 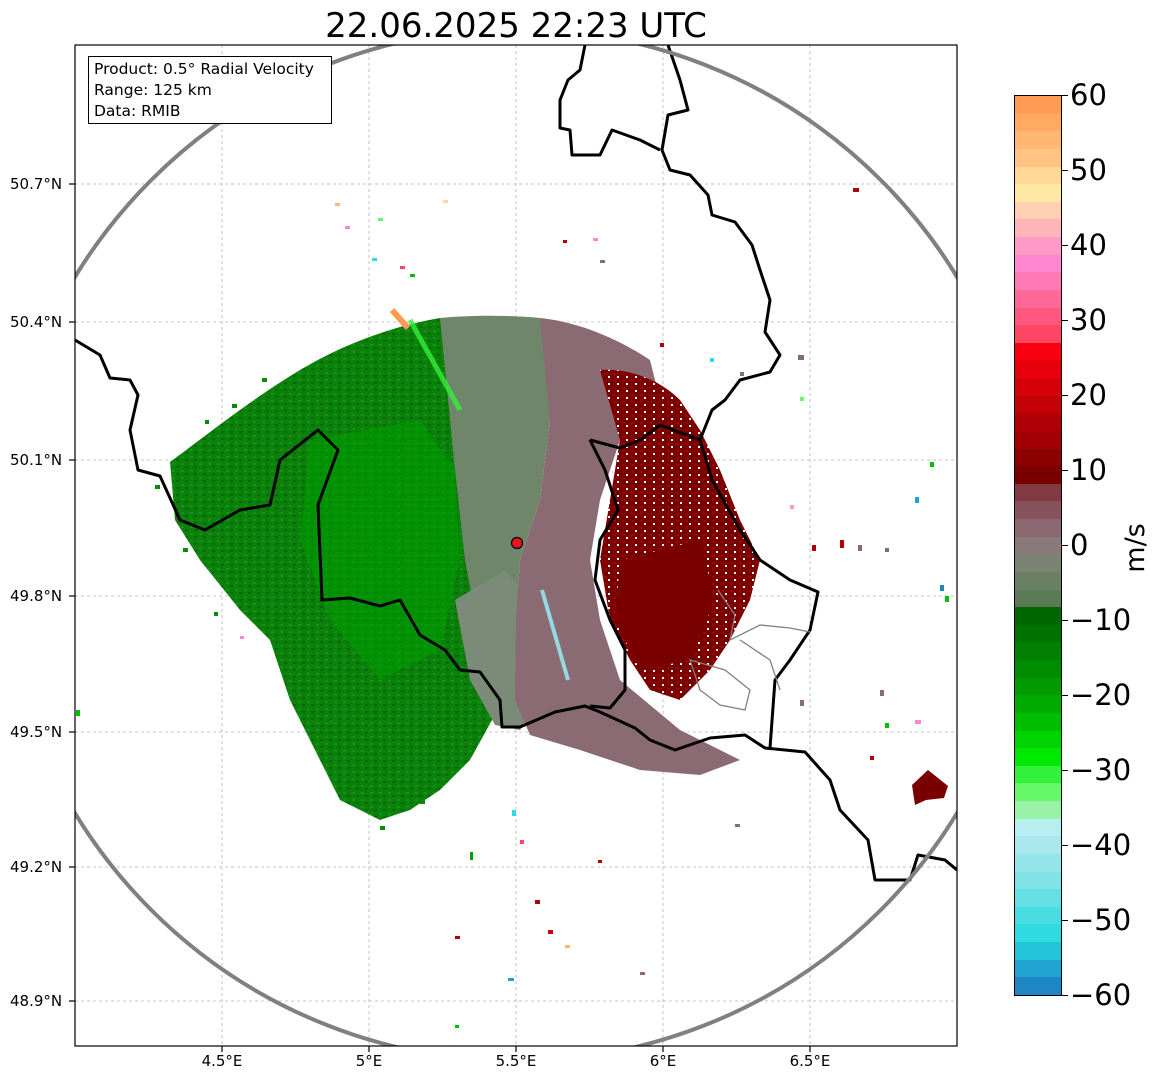 What do you see at coordinates (1088, 170) in the screenshot?
I see `colorbar-label-50: 50` at bounding box center [1088, 170].